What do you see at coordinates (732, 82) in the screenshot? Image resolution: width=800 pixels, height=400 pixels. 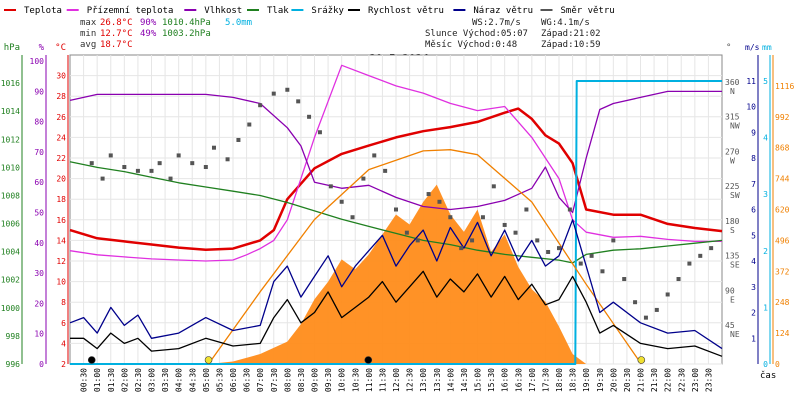 I see `direction-tick-value: 360` at bounding box center [732, 82].